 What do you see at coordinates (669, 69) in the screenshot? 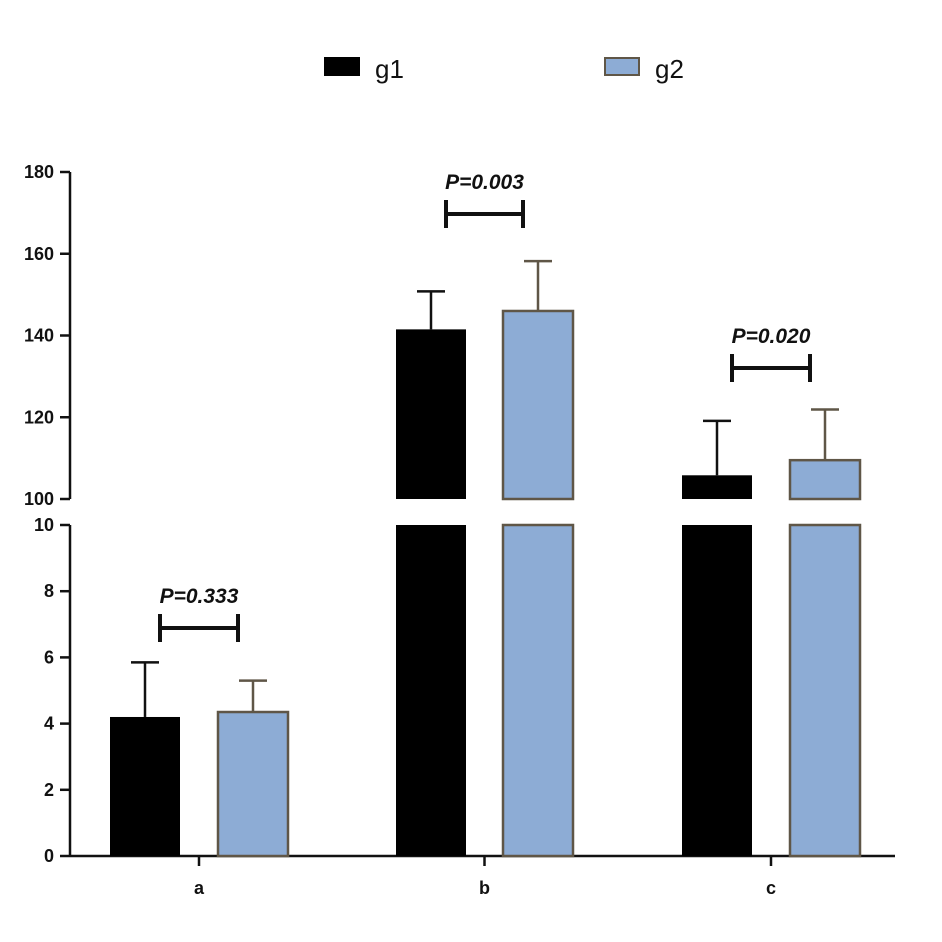
I see `legend-label-g2: g2` at bounding box center [669, 69].